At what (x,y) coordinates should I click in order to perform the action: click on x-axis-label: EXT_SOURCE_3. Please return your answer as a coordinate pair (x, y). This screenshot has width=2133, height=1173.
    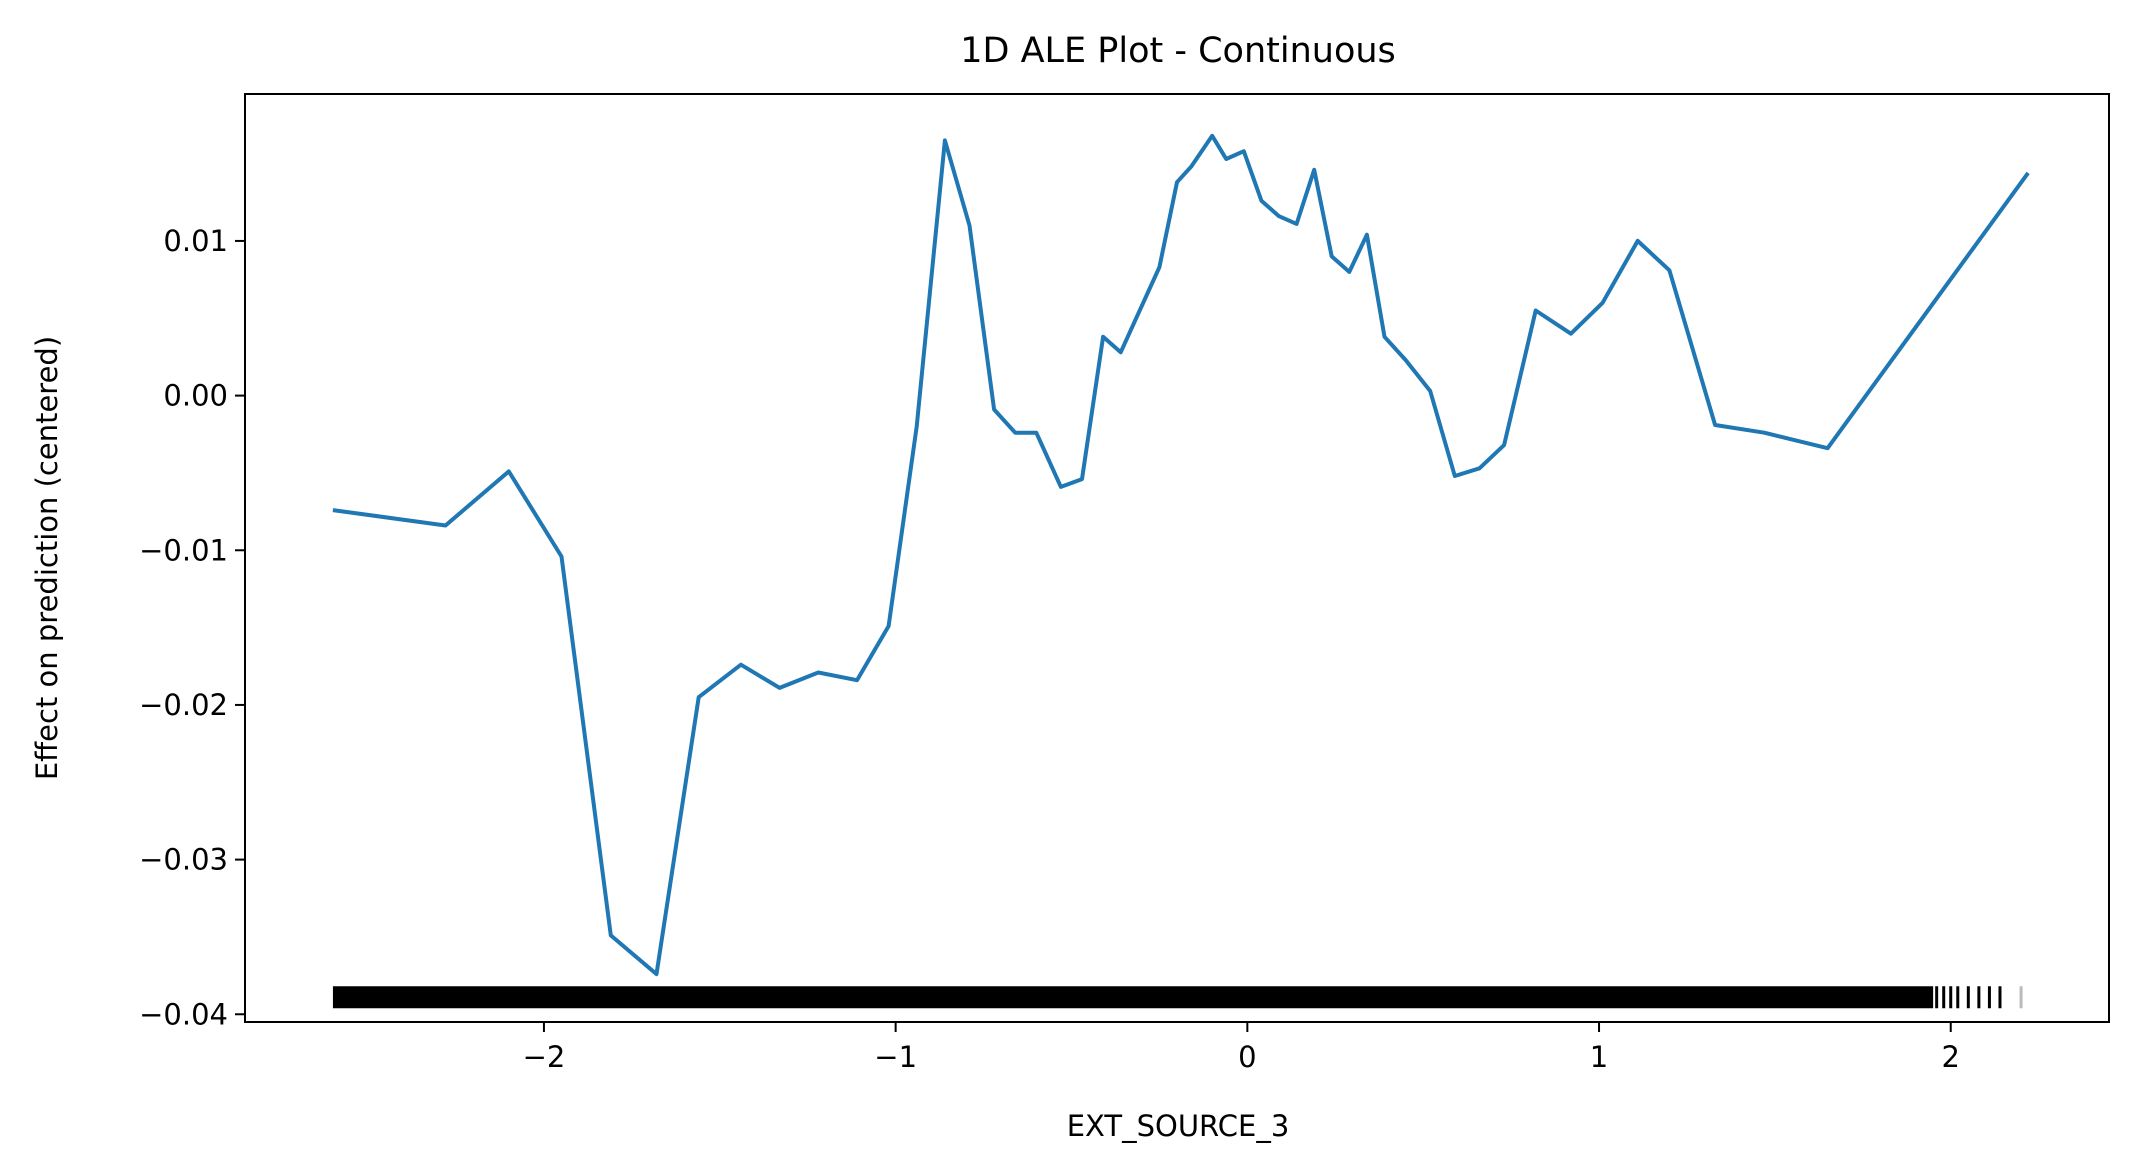
    Looking at the image, I should click on (1178, 1126).